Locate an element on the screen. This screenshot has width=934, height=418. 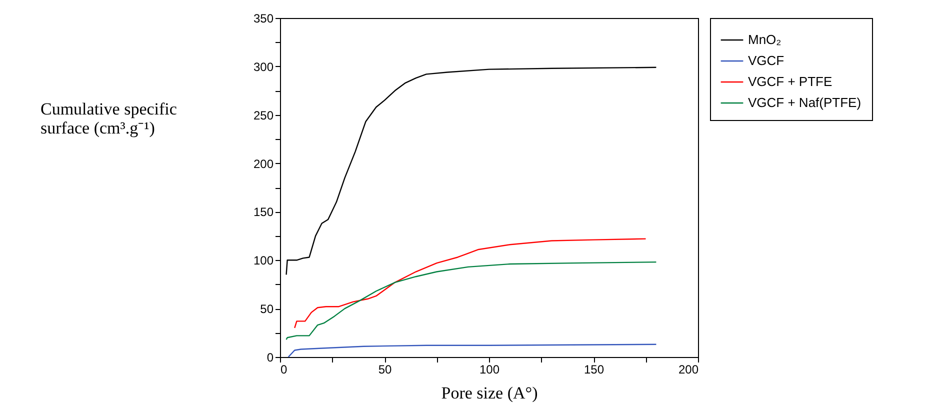
x-tick-label: 200 is located at coordinates (688, 369).